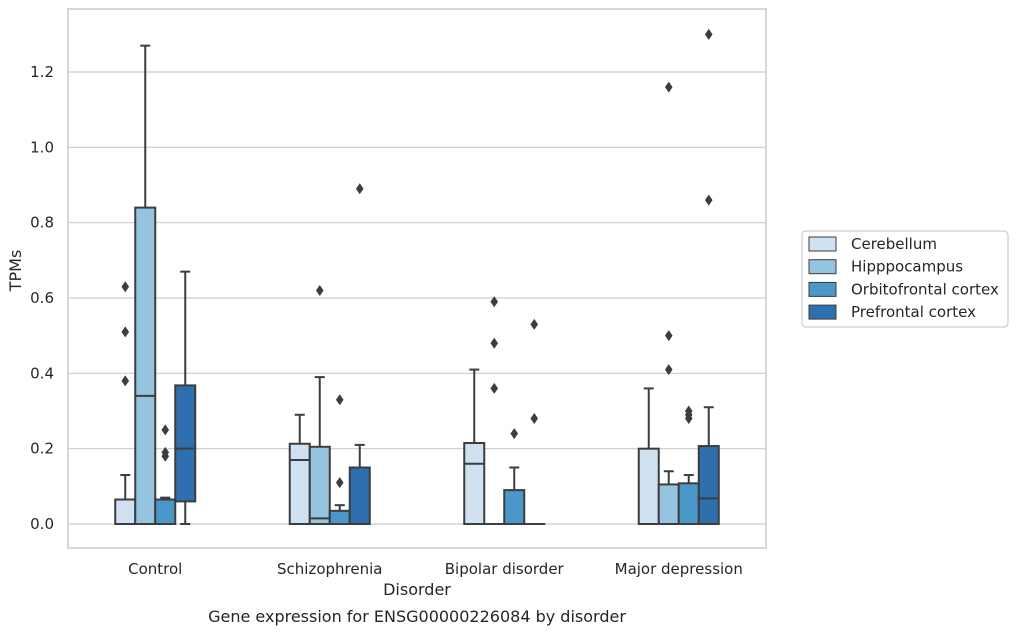  Describe the element at coordinates (42, 449) in the screenshot. I see `y-tick-label: 0.2` at that location.